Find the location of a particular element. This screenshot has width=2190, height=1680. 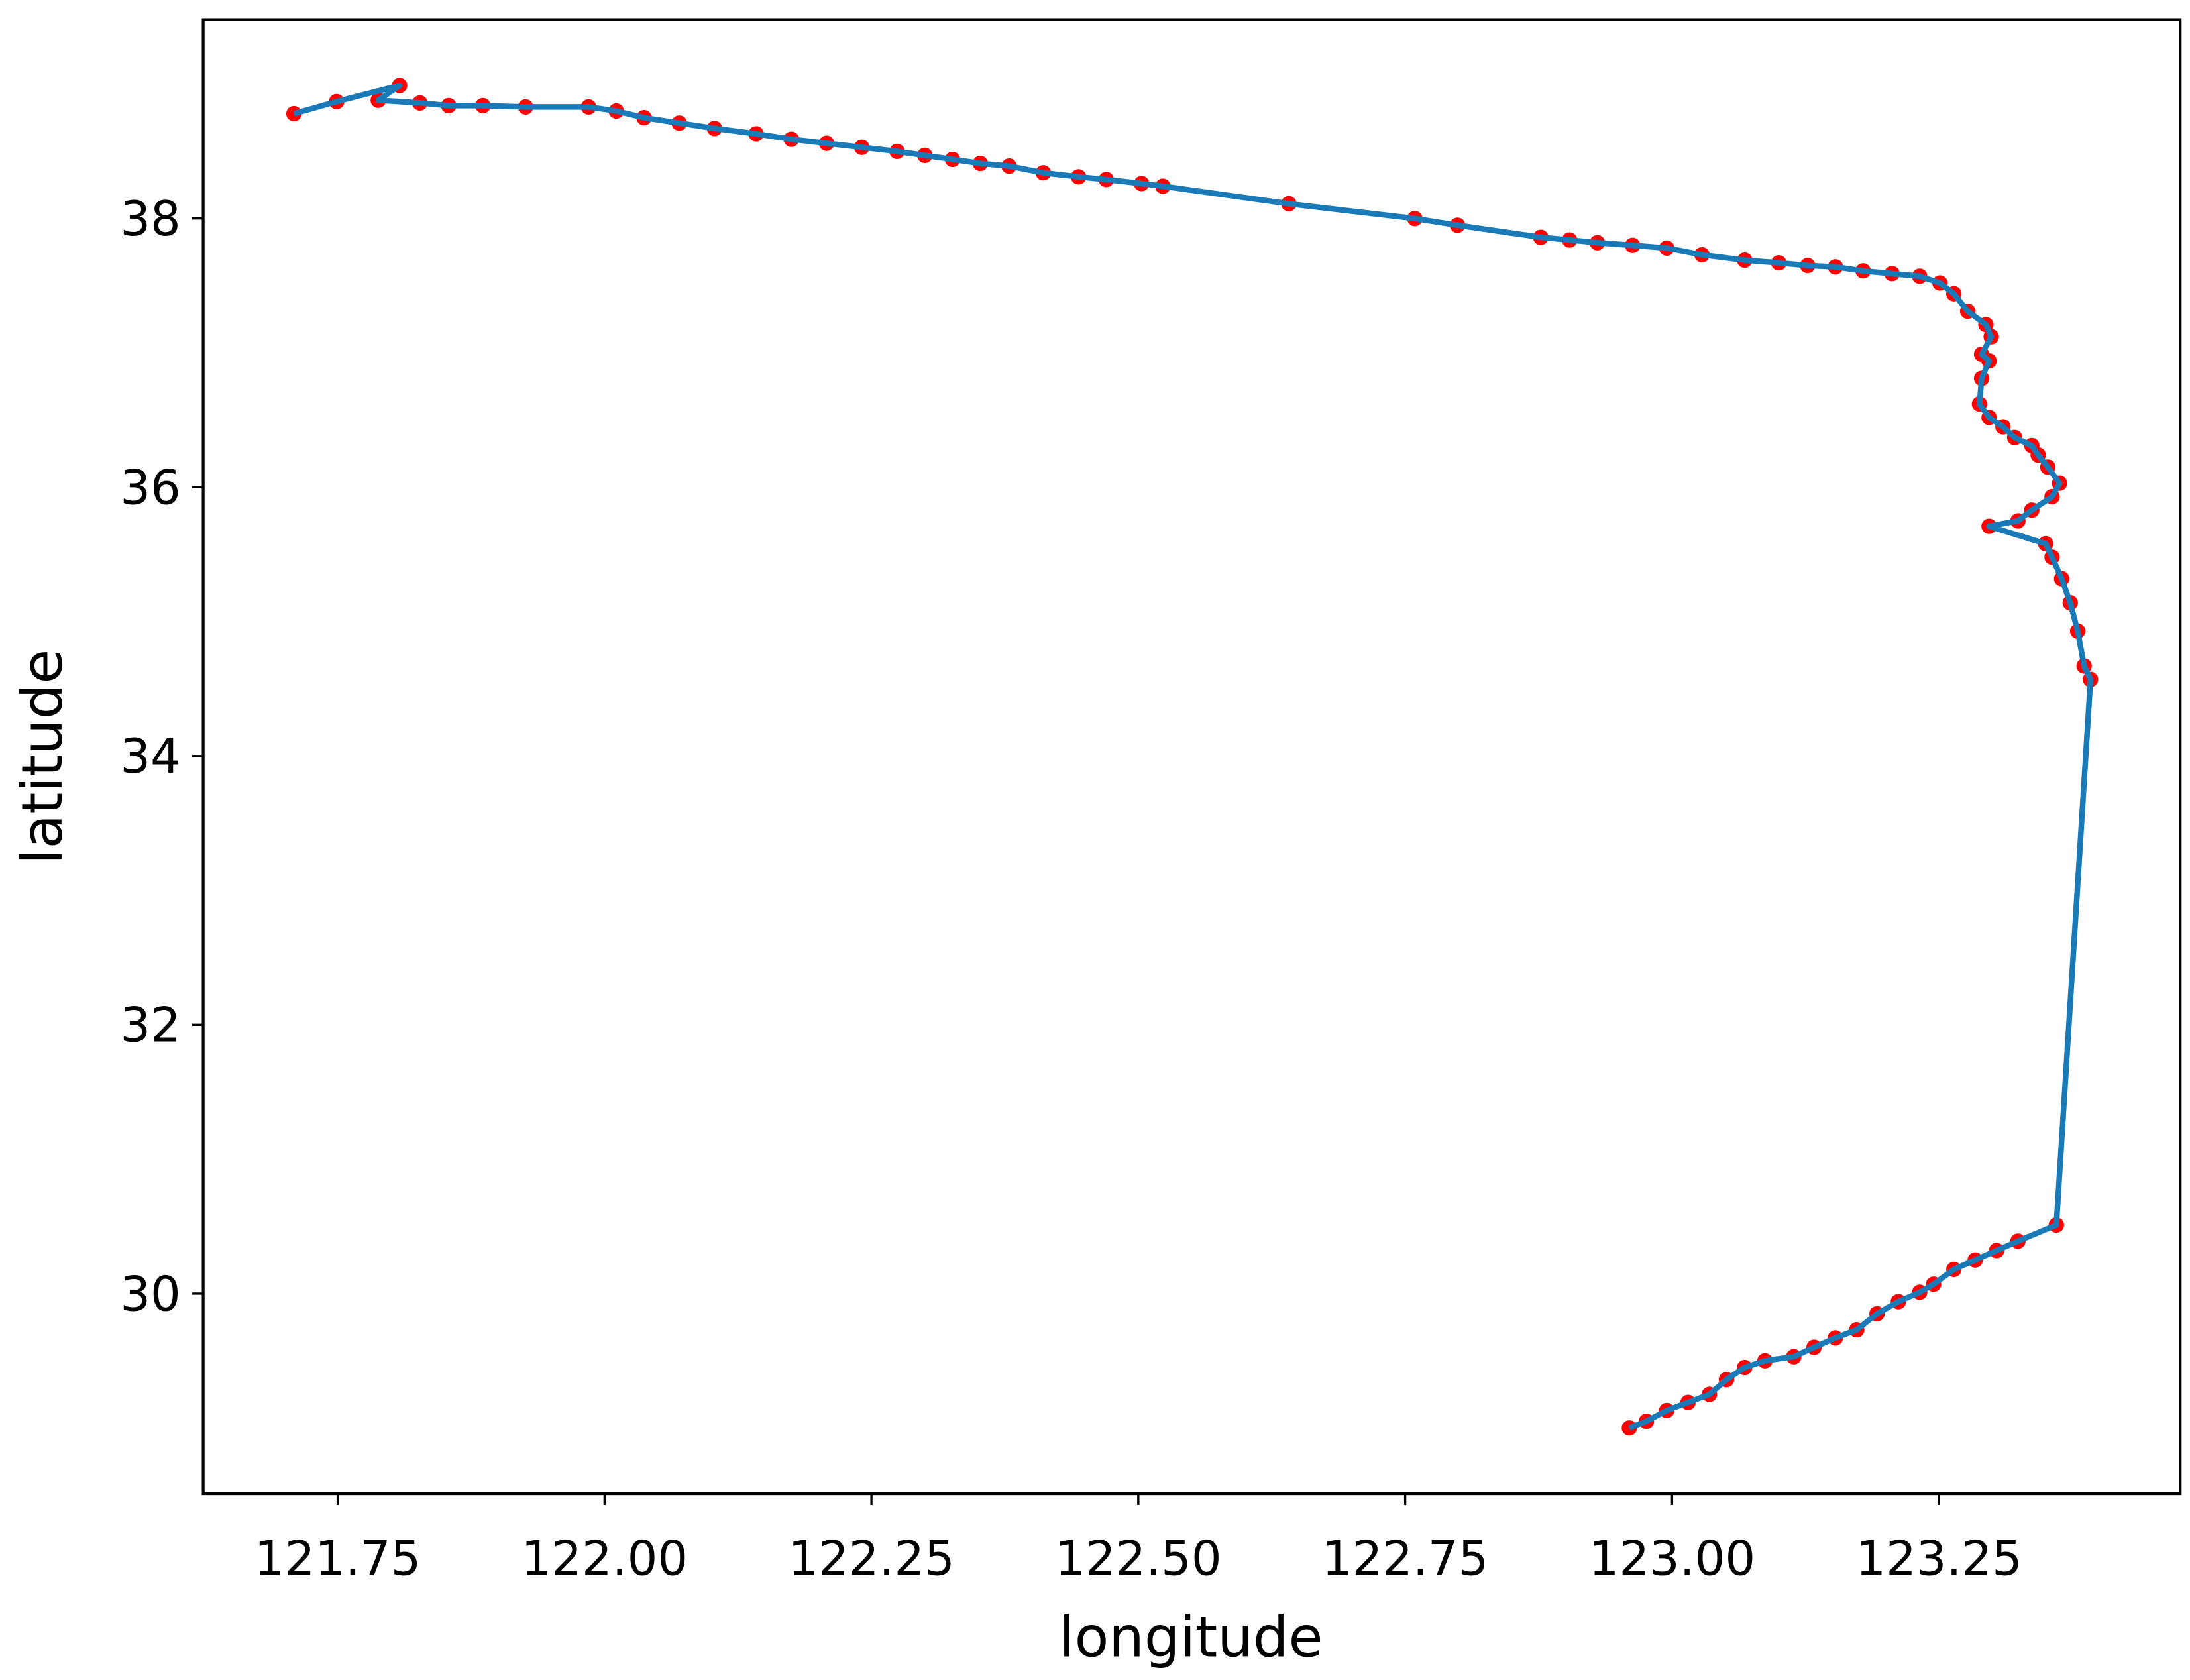

y-axis-label: latitude is located at coordinates (42, 756).